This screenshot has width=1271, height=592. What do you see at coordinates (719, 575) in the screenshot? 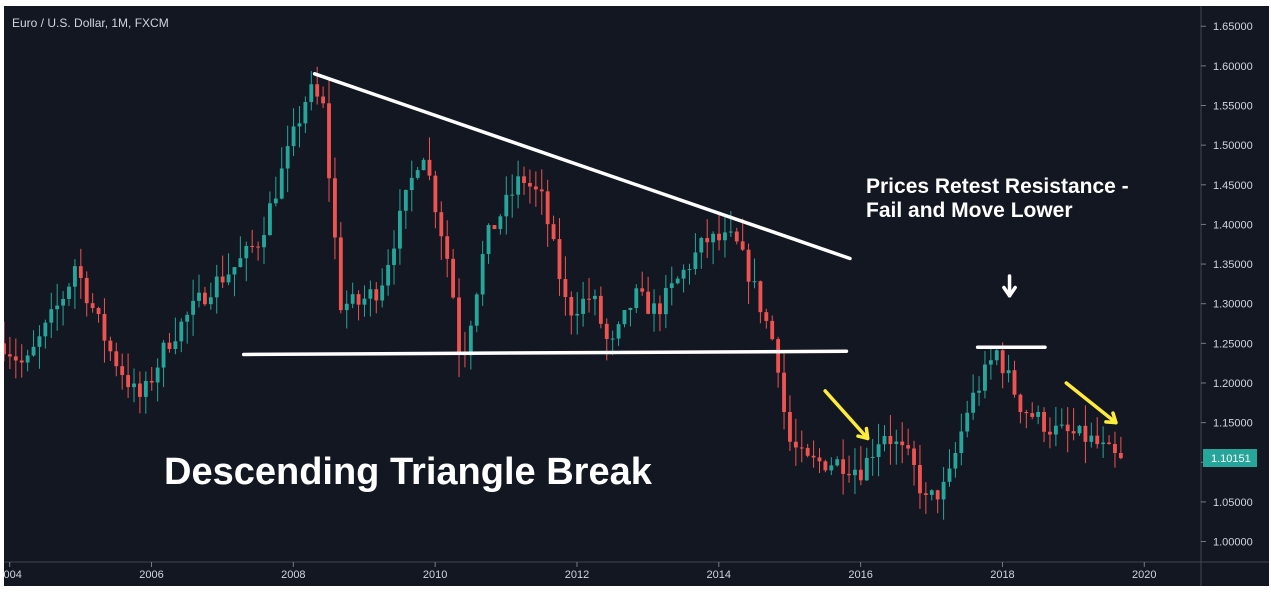
I see `x-tick-label: 2014` at bounding box center [719, 575].